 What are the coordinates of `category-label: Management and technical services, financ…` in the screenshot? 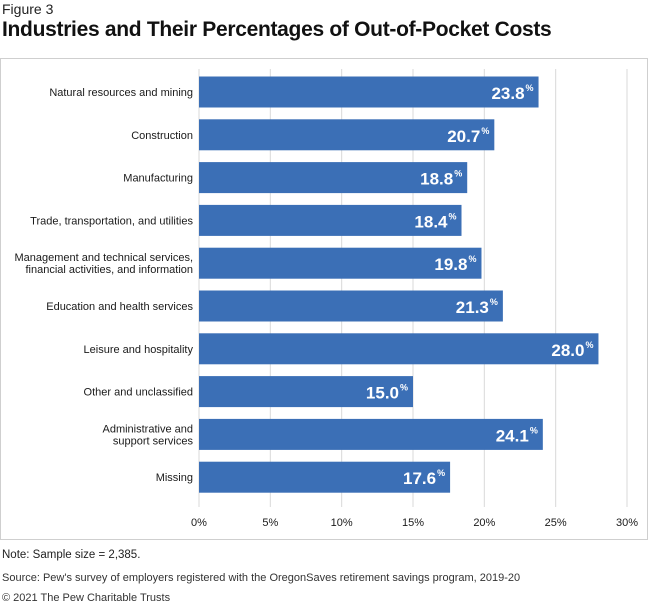 It's located at (103, 264).